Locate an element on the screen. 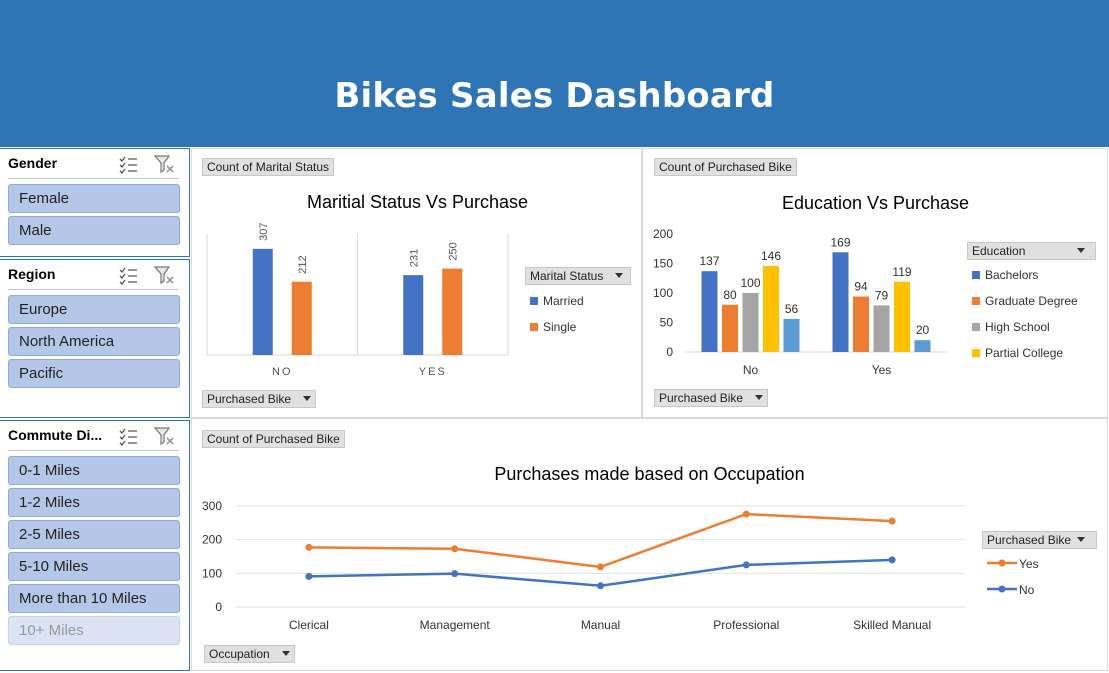 The image size is (1109, 673). category-label: Manual is located at coordinates (600, 625).